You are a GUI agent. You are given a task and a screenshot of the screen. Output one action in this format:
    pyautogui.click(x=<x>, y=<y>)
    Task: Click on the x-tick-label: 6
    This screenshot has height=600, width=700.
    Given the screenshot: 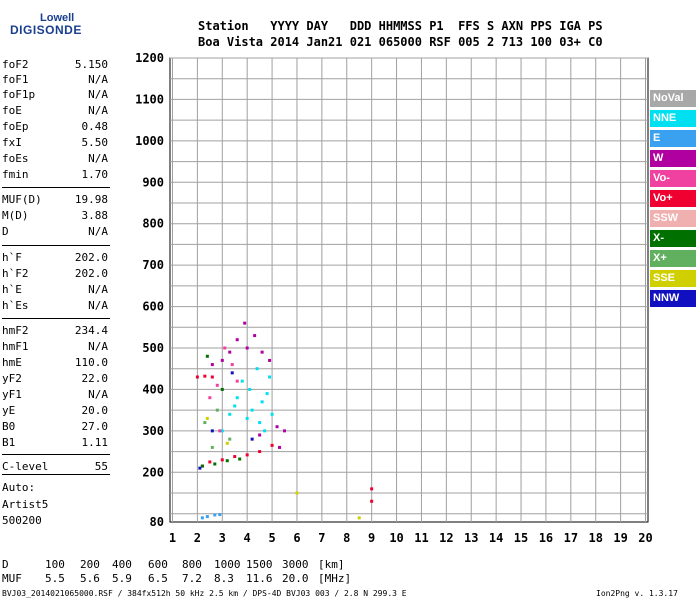 What is the action you would take?
    pyautogui.click(x=296, y=538)
    